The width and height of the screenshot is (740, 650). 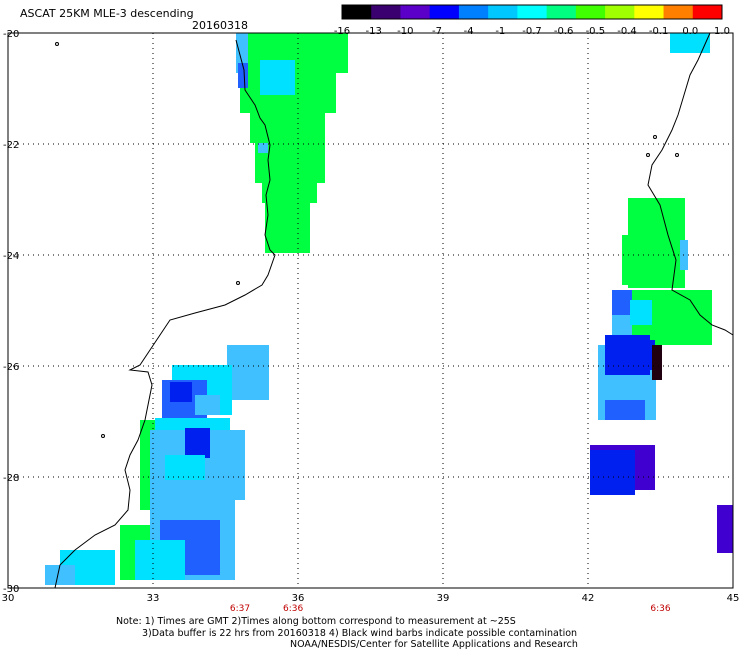 What do you see at coordinates (588, 598) in the screenshot?
I see `lon-tick-label: 42` at bounding box center [588, 598].